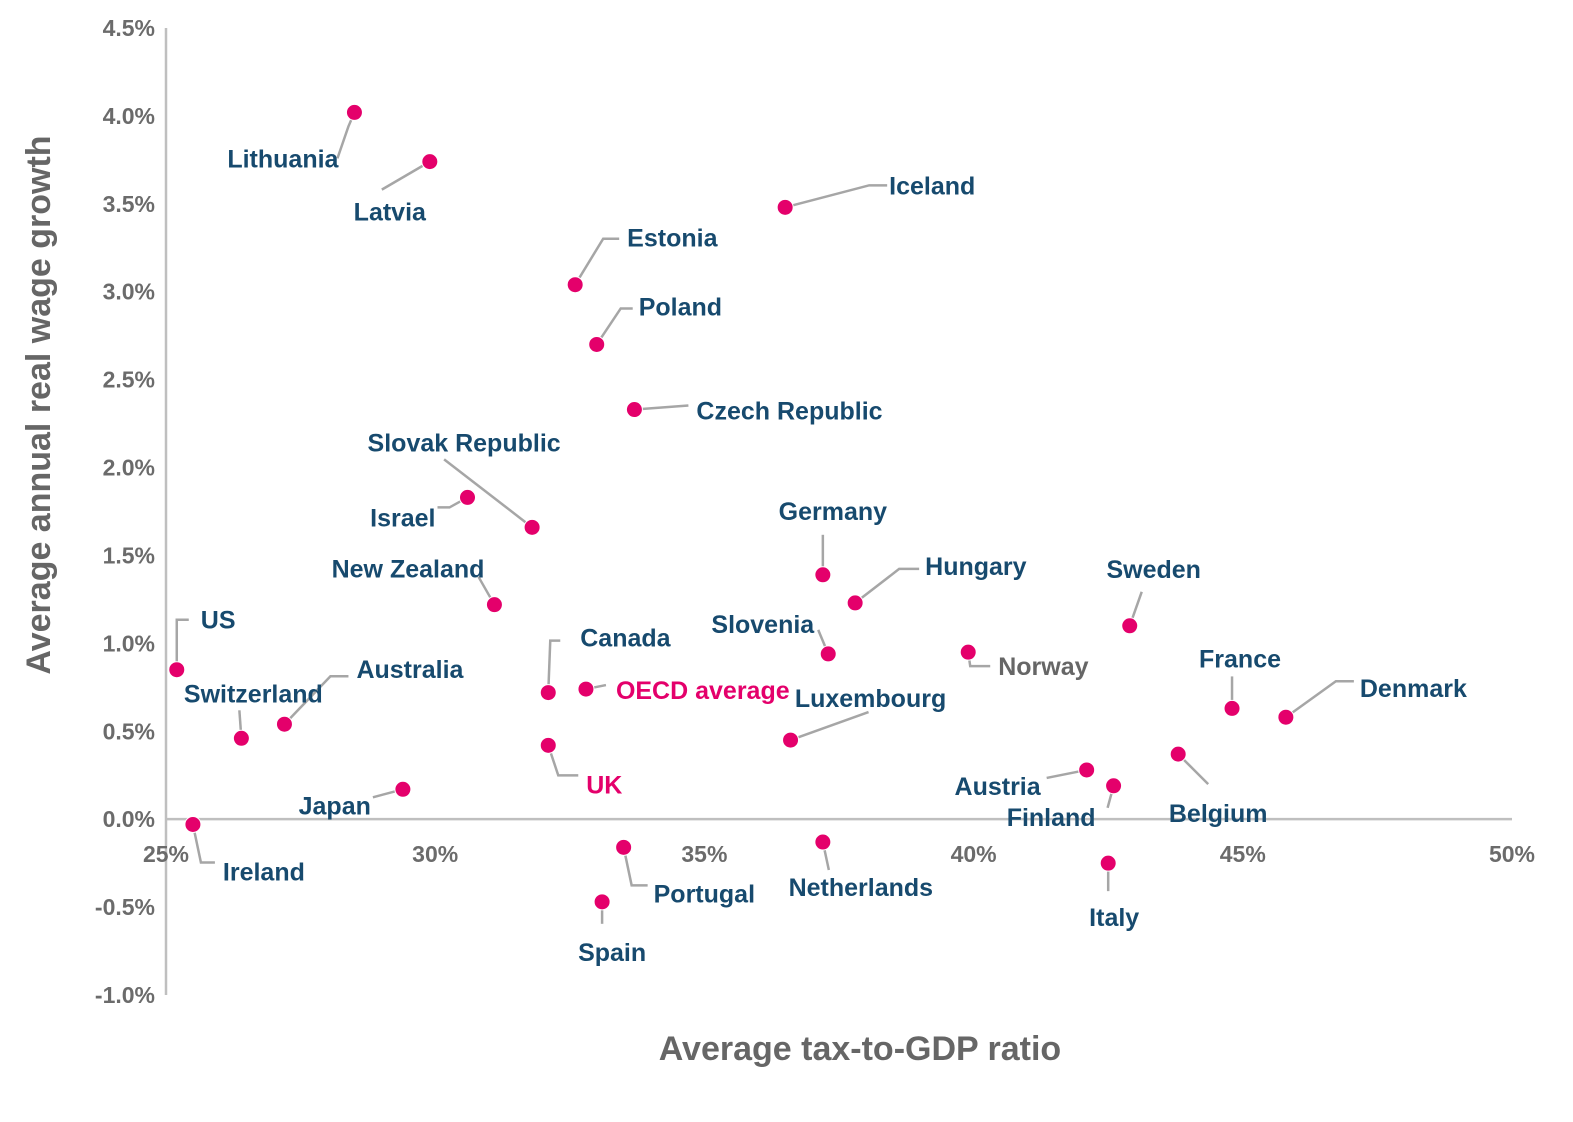 This screenshot has height=1122, width=1573. I want to click on y-tick-label: 0.0%, so click(129, 819).